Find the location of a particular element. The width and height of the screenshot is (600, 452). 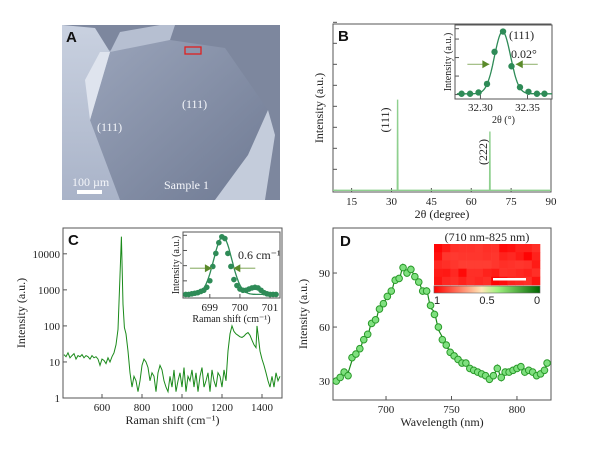

x-tick-label: 45 is located at coordinates (432, 202).